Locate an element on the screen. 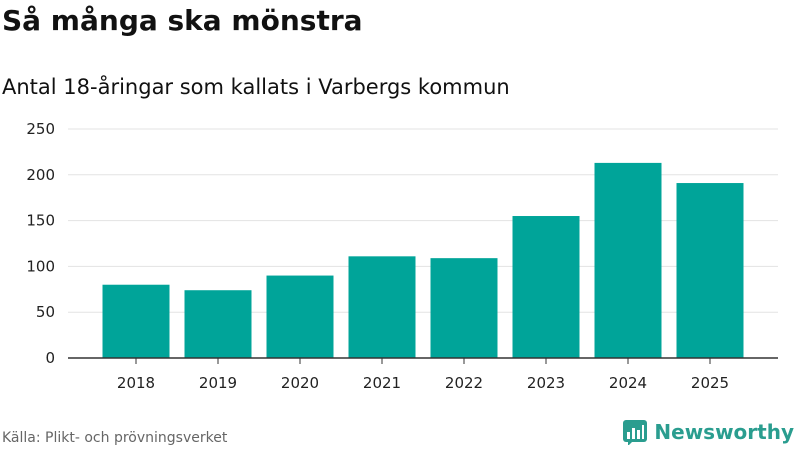  y-tick-label: 150 is located at coordinates (40, 221).